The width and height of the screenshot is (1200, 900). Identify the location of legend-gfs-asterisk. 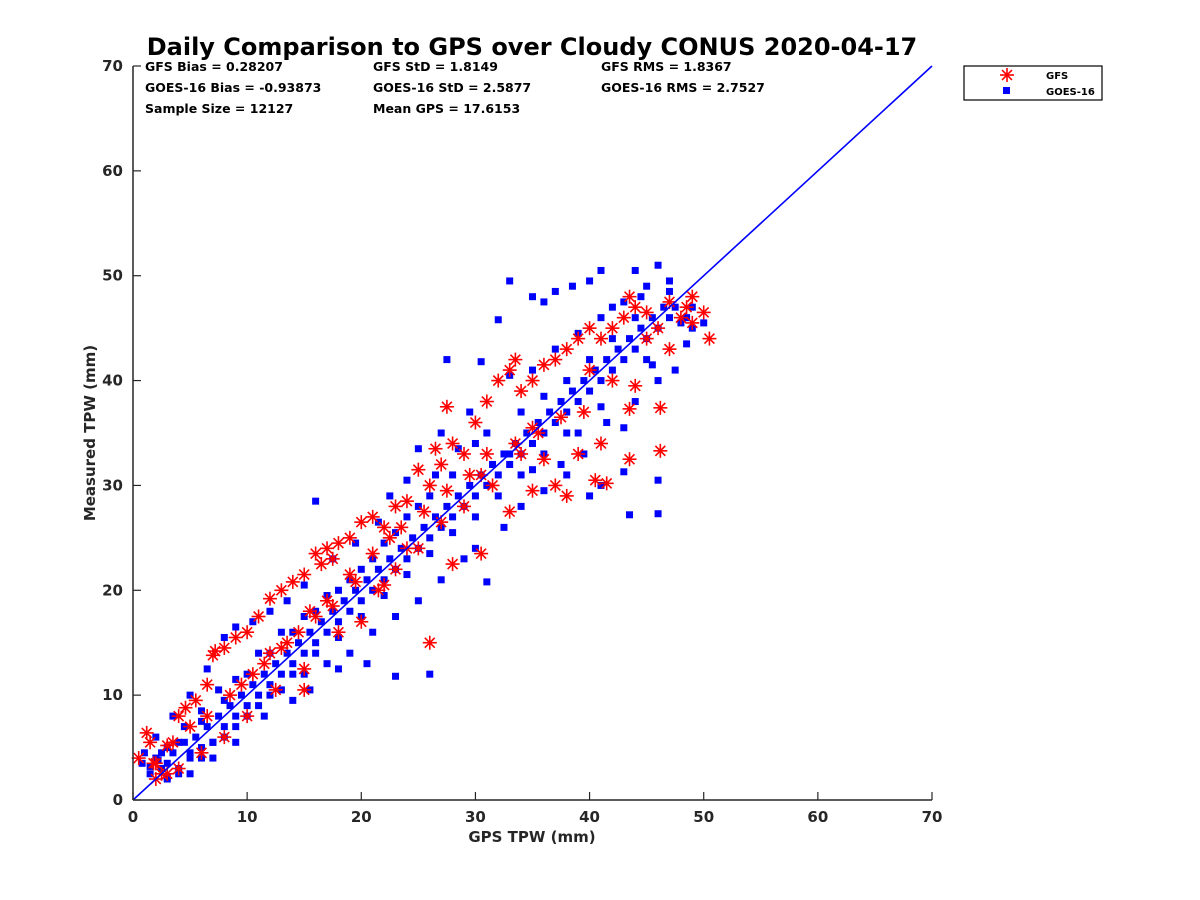
(1007, 75).